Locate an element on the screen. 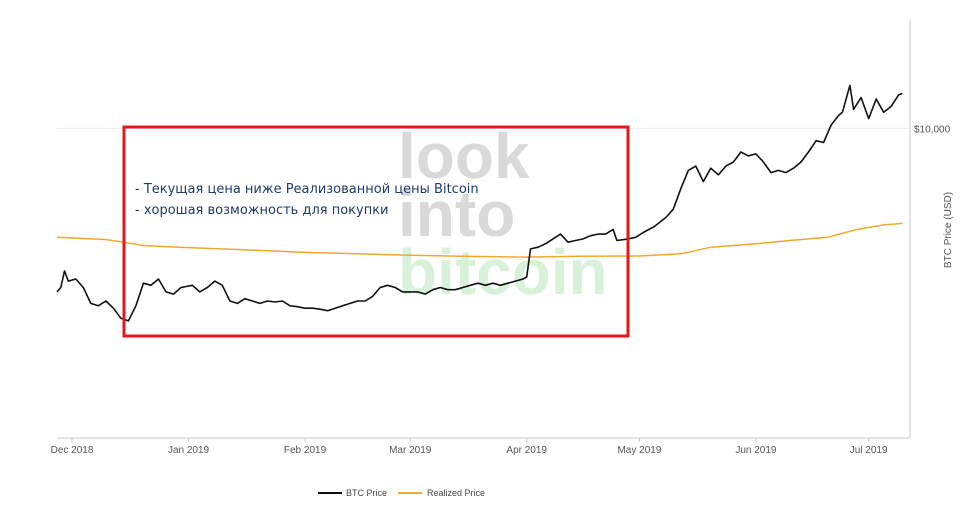  watermark-word-look: look is located at coordinates (464, 156).